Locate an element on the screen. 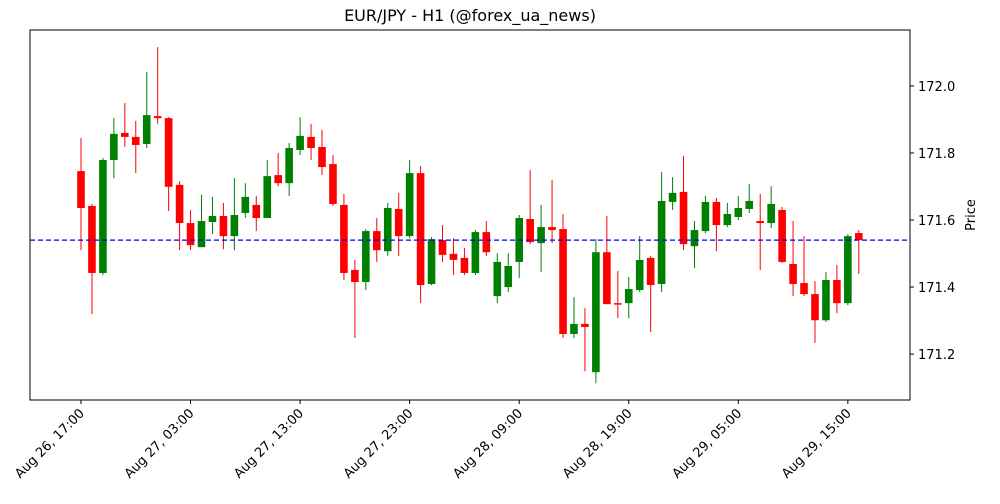 The height and width of the screenshot is (504, 1000). y-tick-label: 172.0 is located at coordinates (936, 87).